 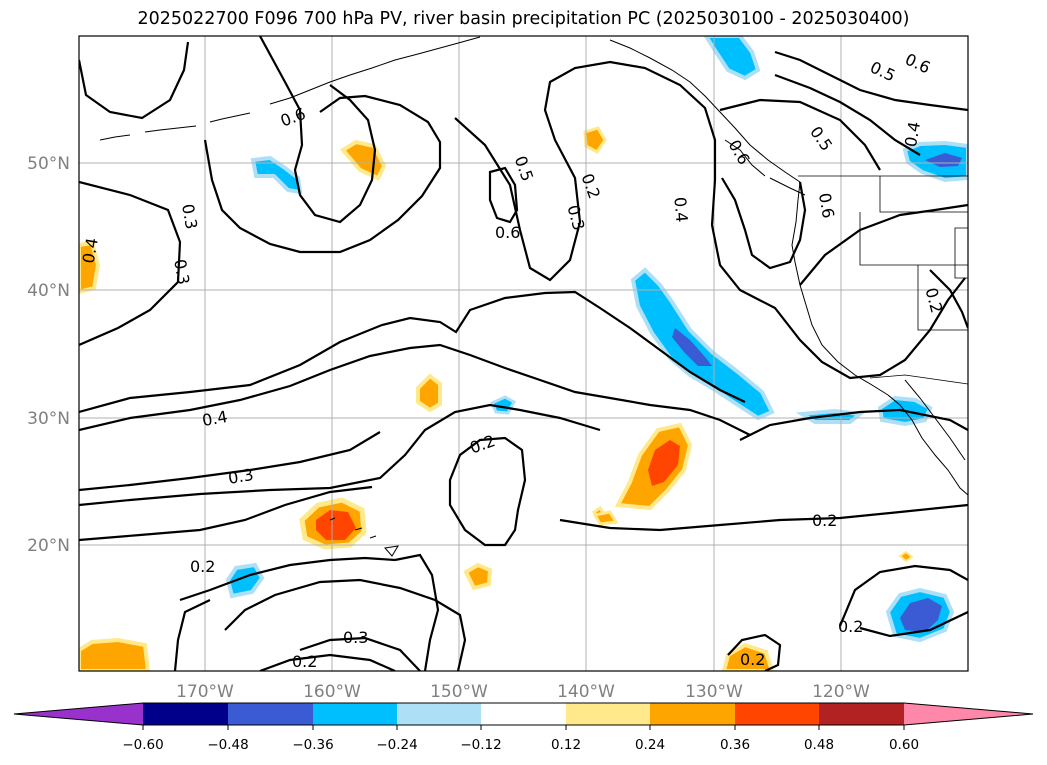 I want to click on se-alaska-coast, so click(x=705, y=111).